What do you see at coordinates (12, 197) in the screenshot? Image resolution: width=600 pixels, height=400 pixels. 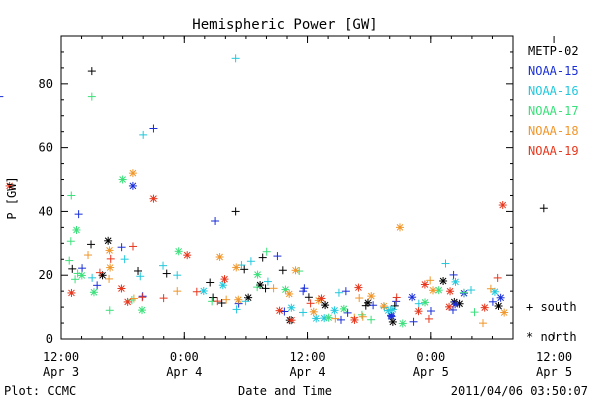 I see `y-axis-label: P [GW]` at bounding box center [12, 197].